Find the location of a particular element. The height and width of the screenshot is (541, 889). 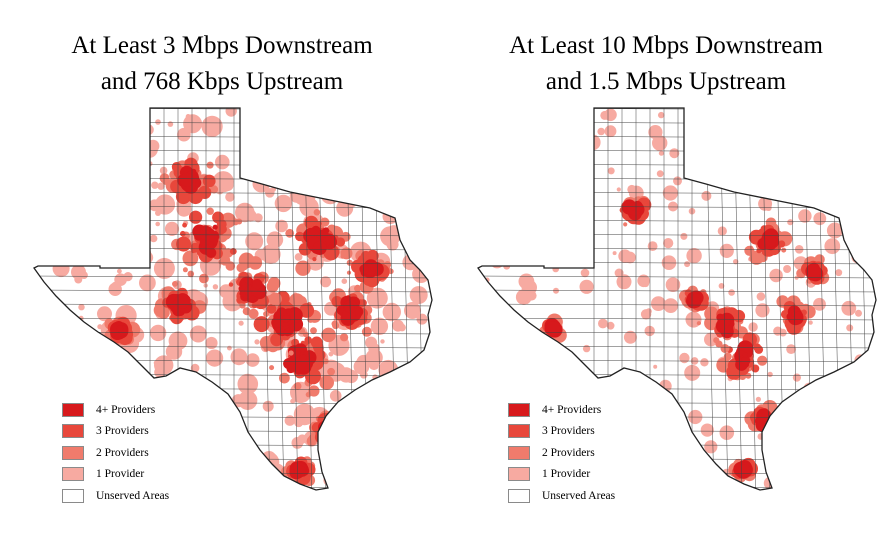

legend-item: 3 Providers is located at coordinates (115, 432).